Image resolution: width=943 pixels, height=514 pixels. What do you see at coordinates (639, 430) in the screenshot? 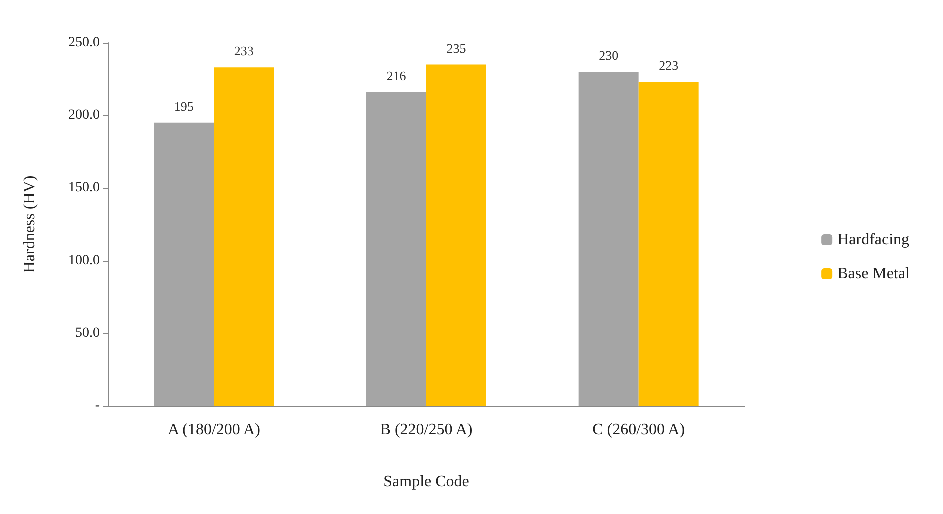
I see `x-tick-label: C (260/300 A)` at bounding box center [639, 430].